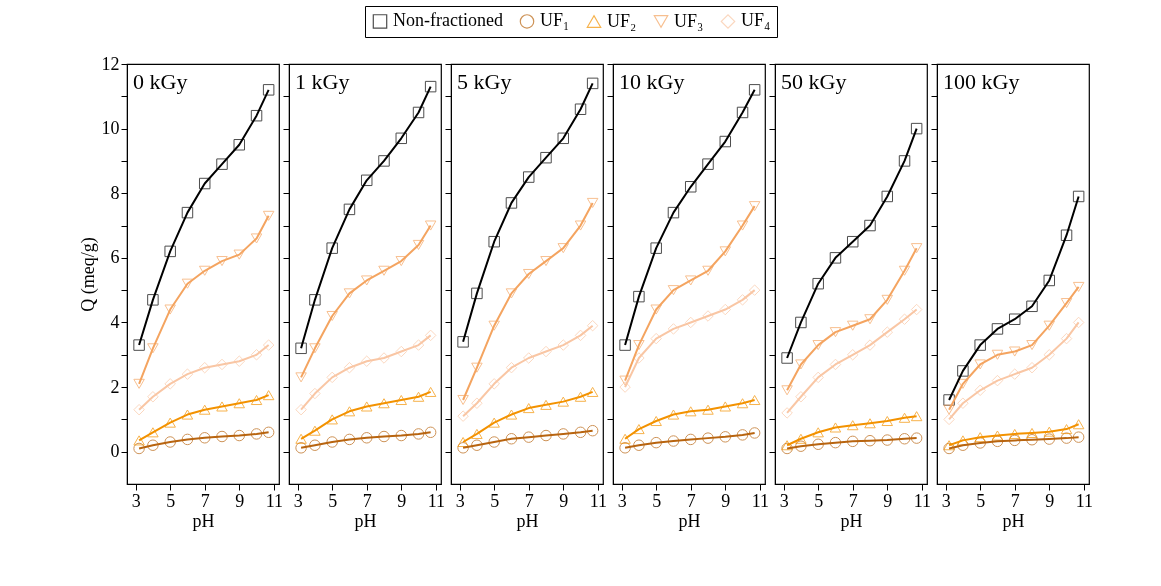  I want to click on y-tick-label: 6, so click(115, 257).